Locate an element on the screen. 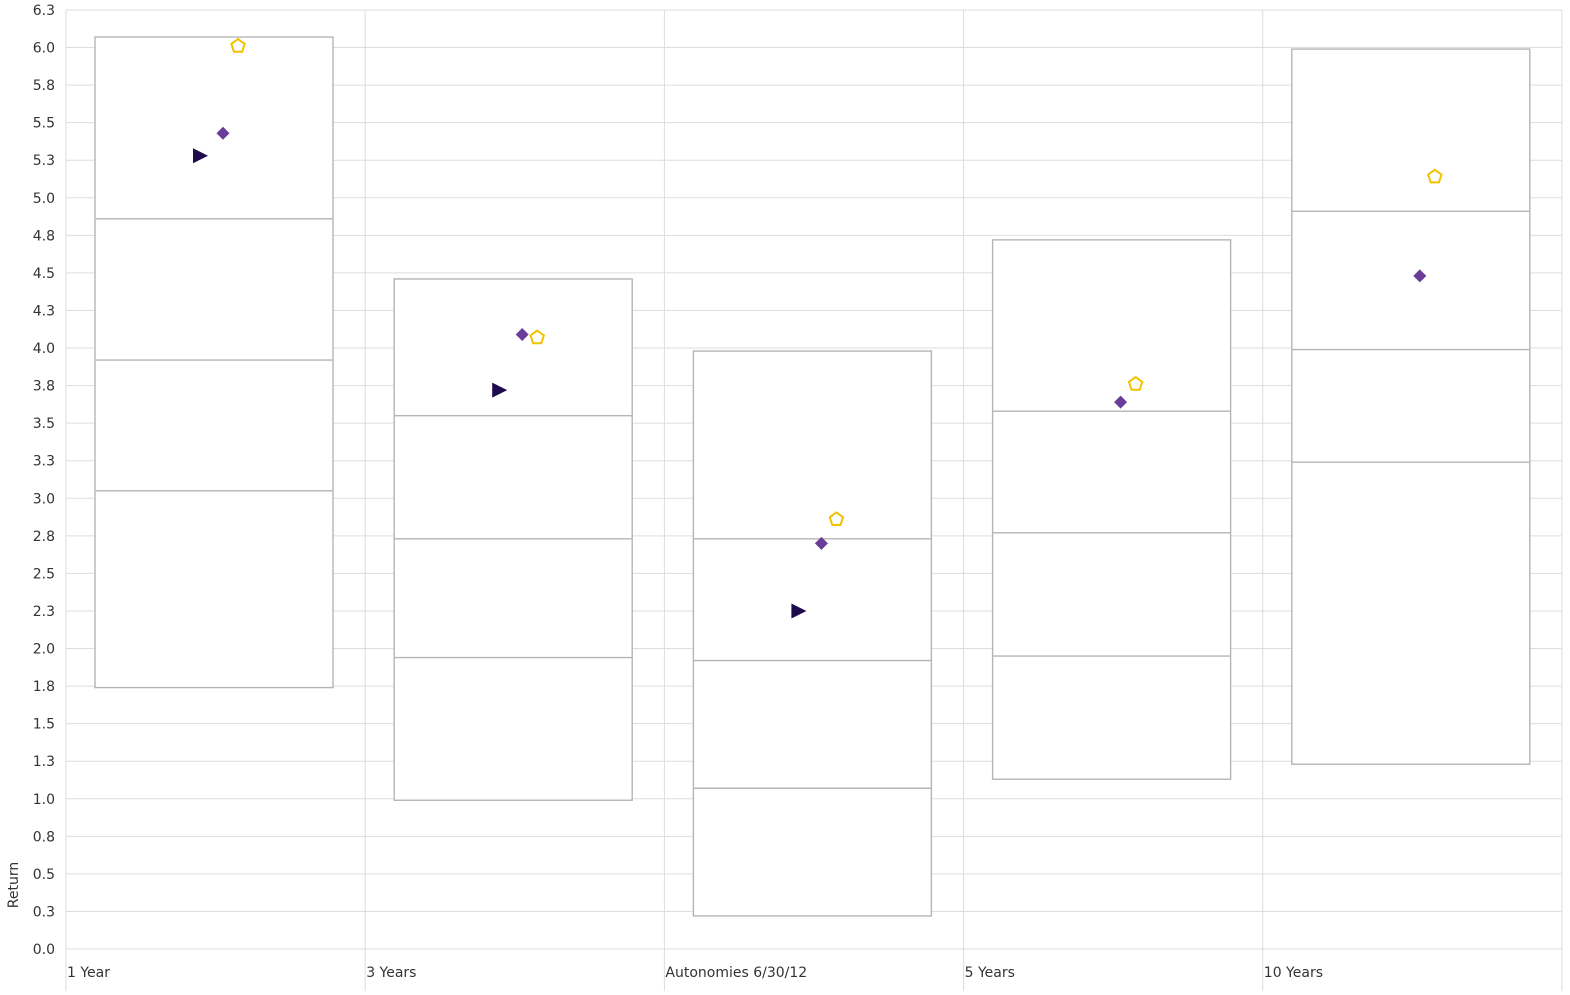 This screenshot has width=1570, height=995. y-tick-label: 0.0 is located at coordinates (44, 950).